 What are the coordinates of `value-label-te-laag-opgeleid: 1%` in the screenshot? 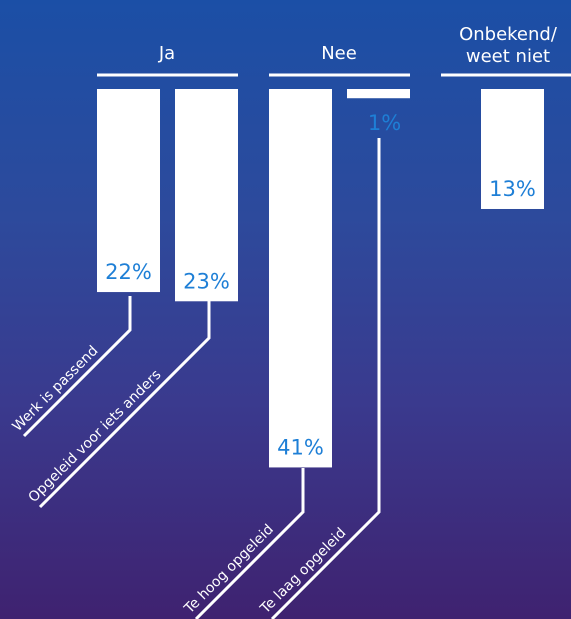 It's located at (384, 123).